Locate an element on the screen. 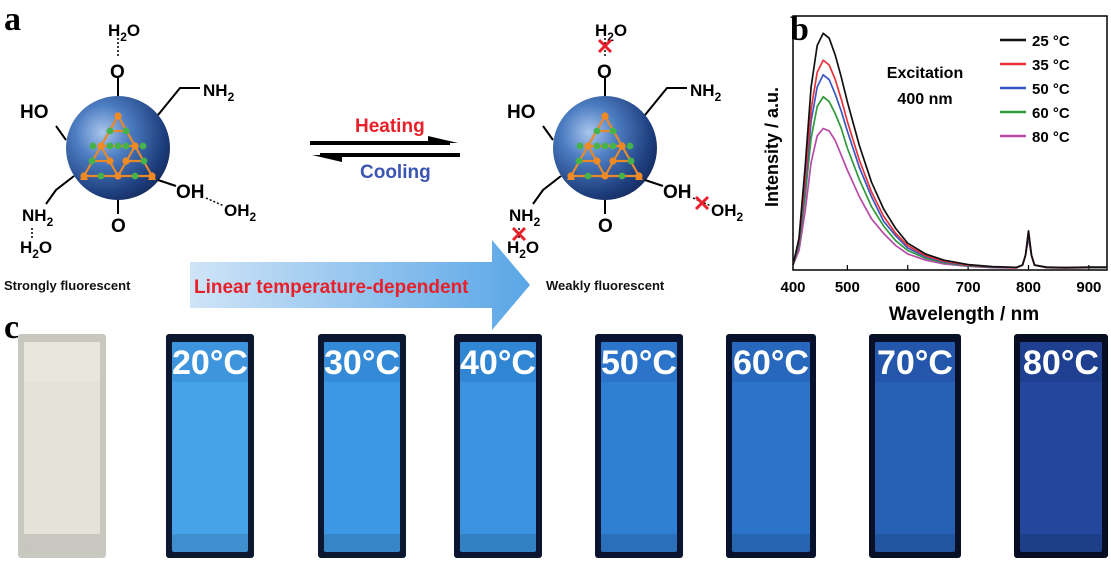 This screenshot has height=562, width=1111. cuvette-uv: 40°C is located at coordinates (498, 446).